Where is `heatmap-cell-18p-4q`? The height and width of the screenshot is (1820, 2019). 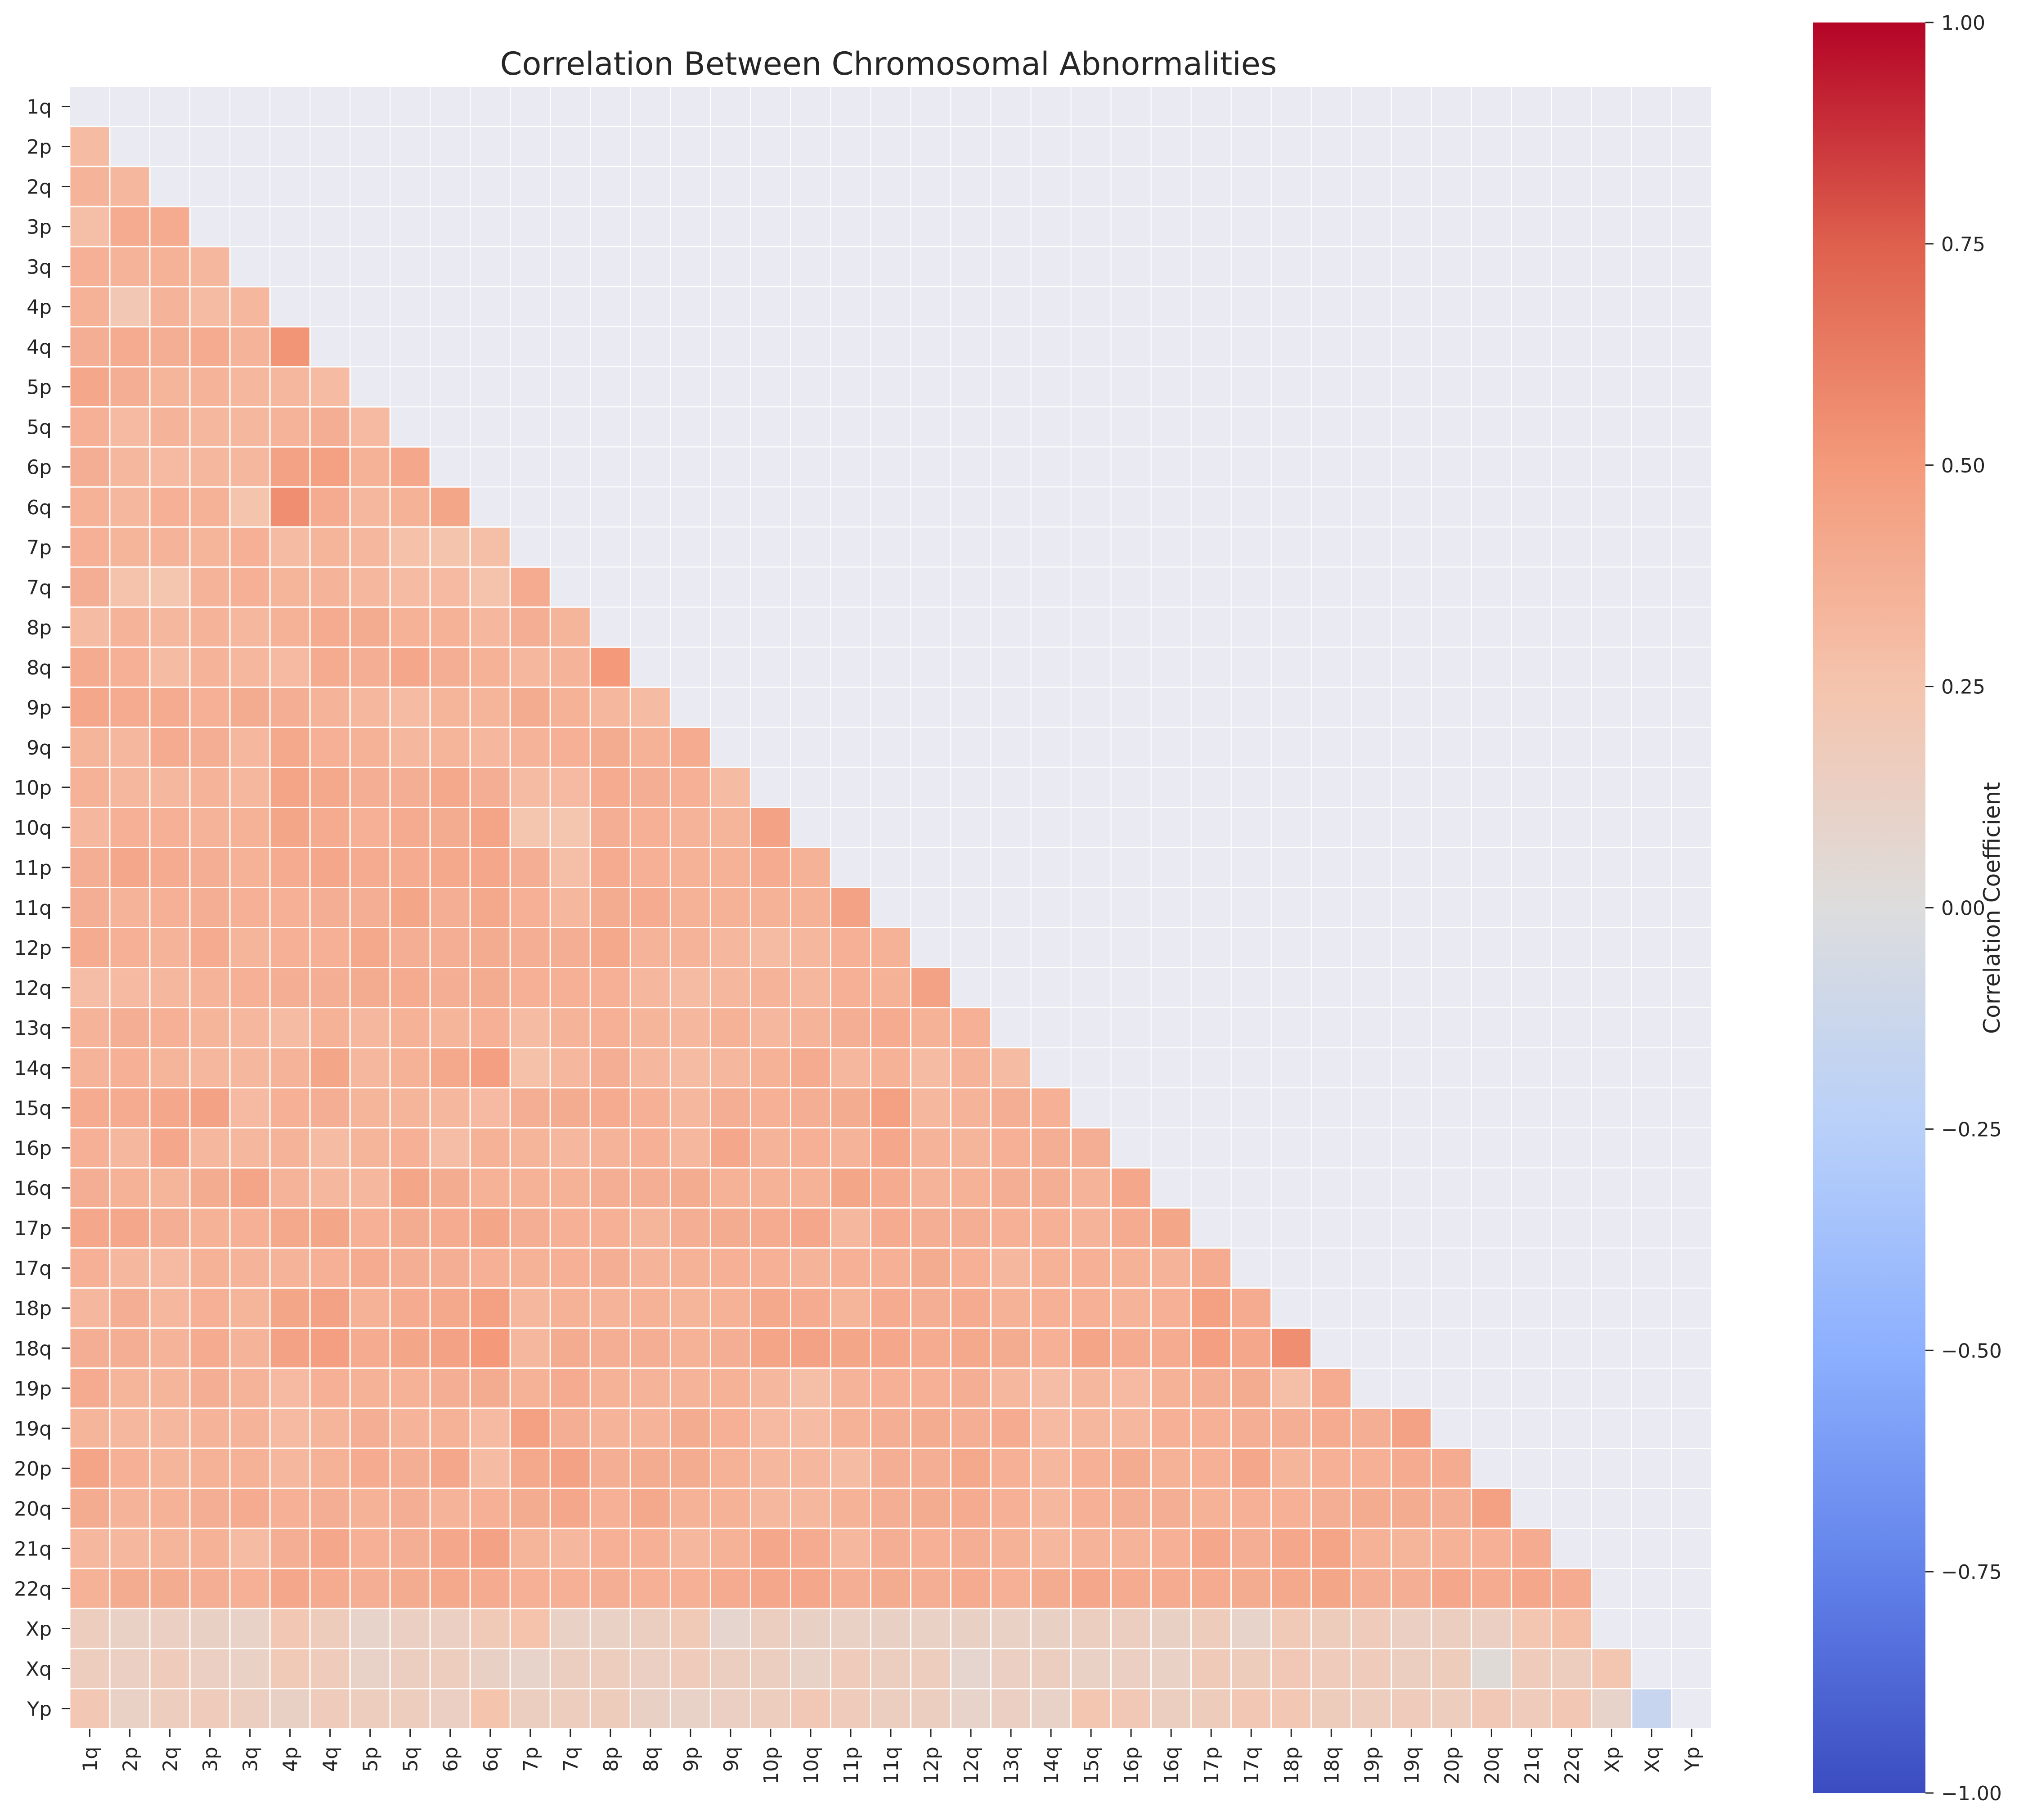
heatmap-cell-18p-4q is located at coordinates (330, 1308).